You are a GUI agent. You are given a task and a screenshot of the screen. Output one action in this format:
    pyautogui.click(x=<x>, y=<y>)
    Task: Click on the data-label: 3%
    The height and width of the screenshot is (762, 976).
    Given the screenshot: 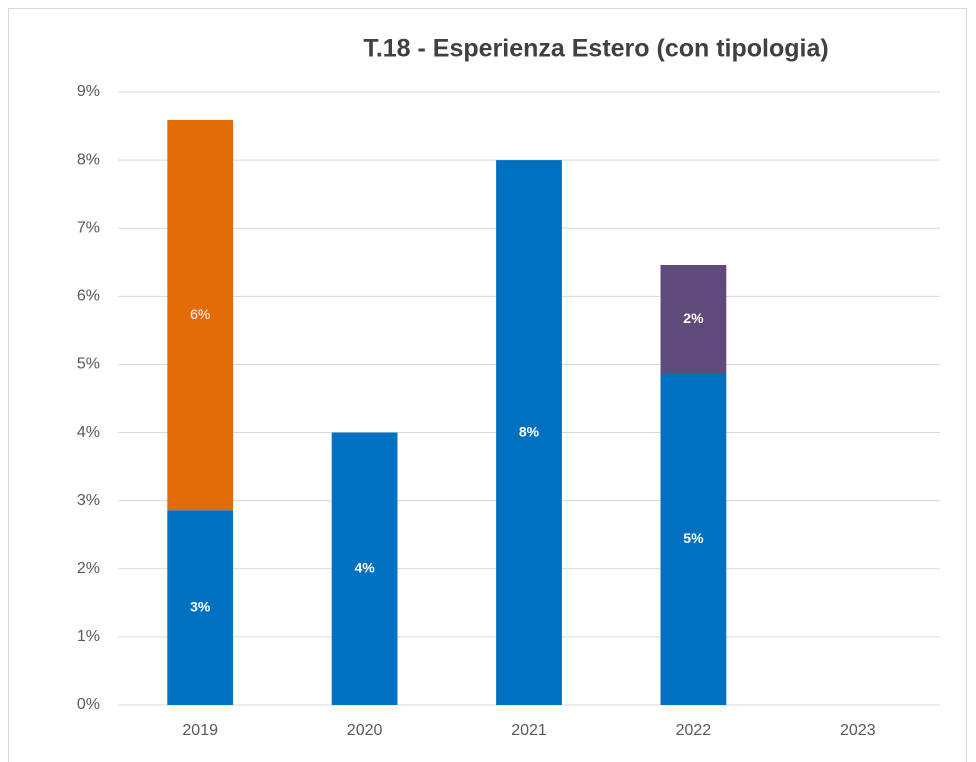 What is the action you would take?
    pyautogui.click(x=200, y=606)
    